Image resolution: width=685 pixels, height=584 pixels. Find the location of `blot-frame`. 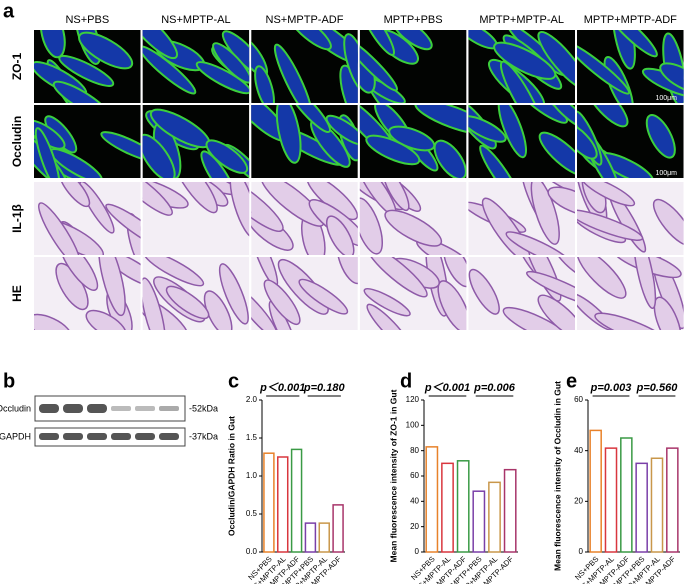

blot-frame is located at coordinates (110, 437).